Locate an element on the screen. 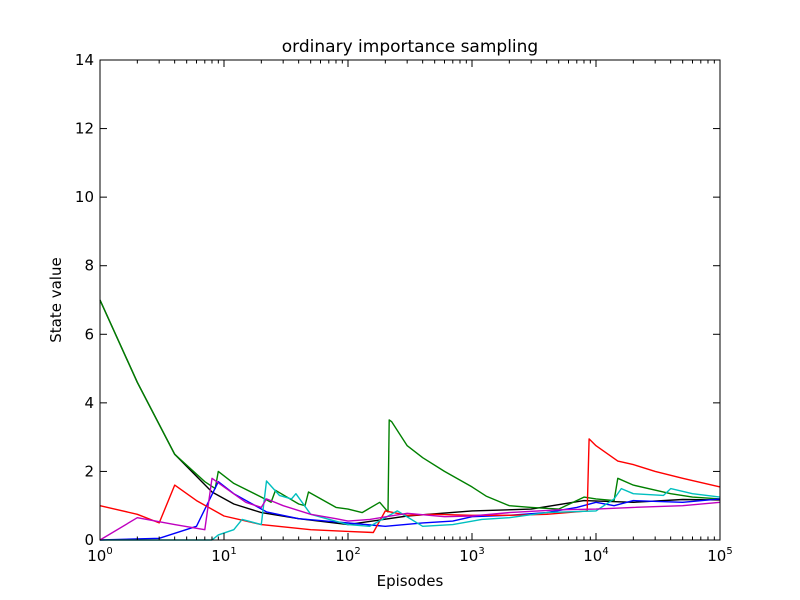 The height and width of the screenshot is (600, 800). y-axis-label: State value is located at coordinates (56, 299).